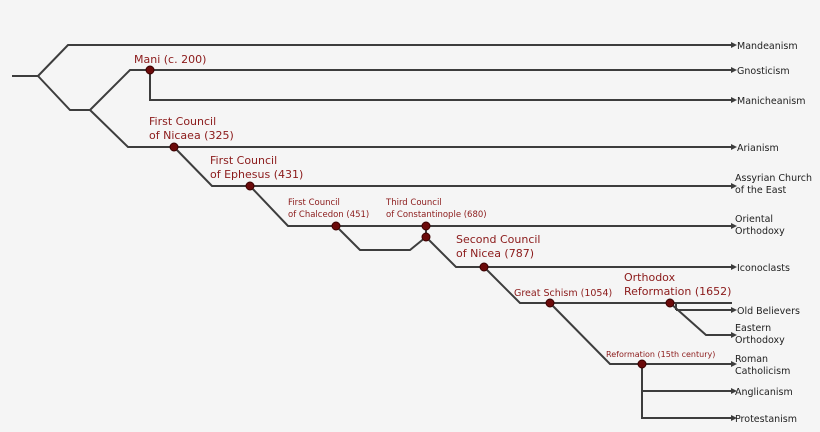 The width and height of the screenshot is (820, 432). I want to click on event-node-orthodox-reformation, so click(670, 303).